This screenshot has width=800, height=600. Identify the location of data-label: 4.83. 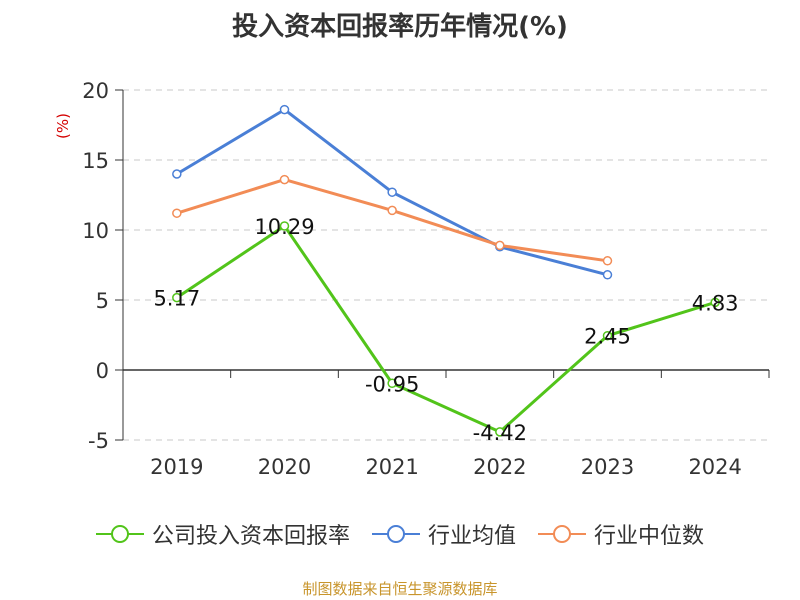
(715, 303).